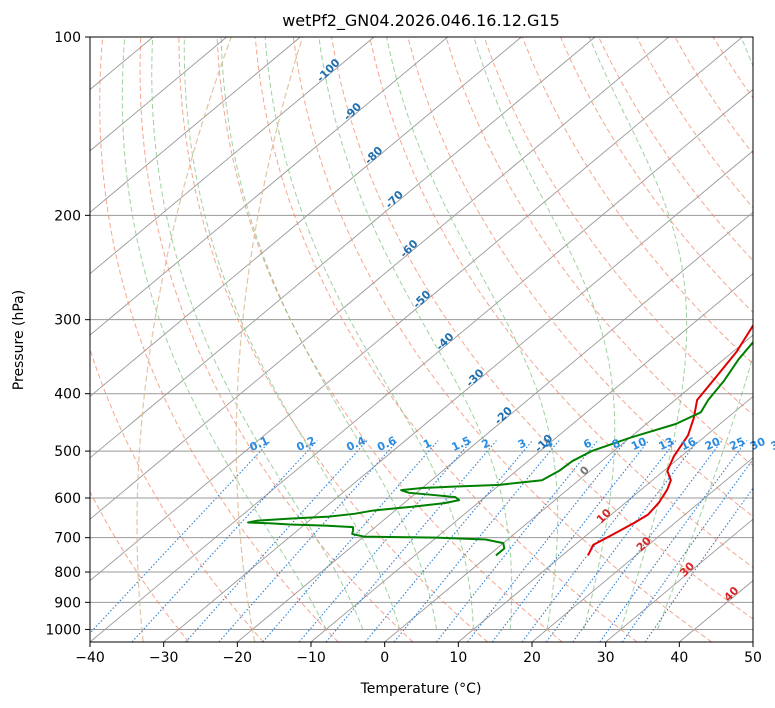  Describe the element at coordinates (67, 334) in the screenshot. I see `y-axis: 100 200 300 400 500 600 700 800 900 1000` at that location.